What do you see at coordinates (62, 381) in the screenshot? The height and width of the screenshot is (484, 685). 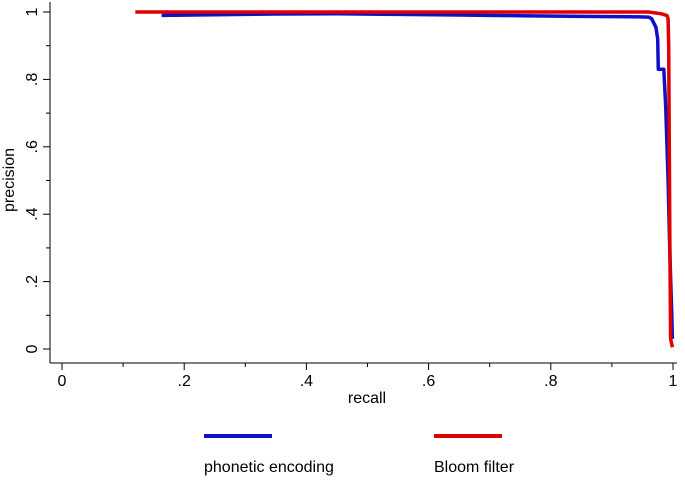 I see `x-tick-label: 0` at bounding box center [62, 381].